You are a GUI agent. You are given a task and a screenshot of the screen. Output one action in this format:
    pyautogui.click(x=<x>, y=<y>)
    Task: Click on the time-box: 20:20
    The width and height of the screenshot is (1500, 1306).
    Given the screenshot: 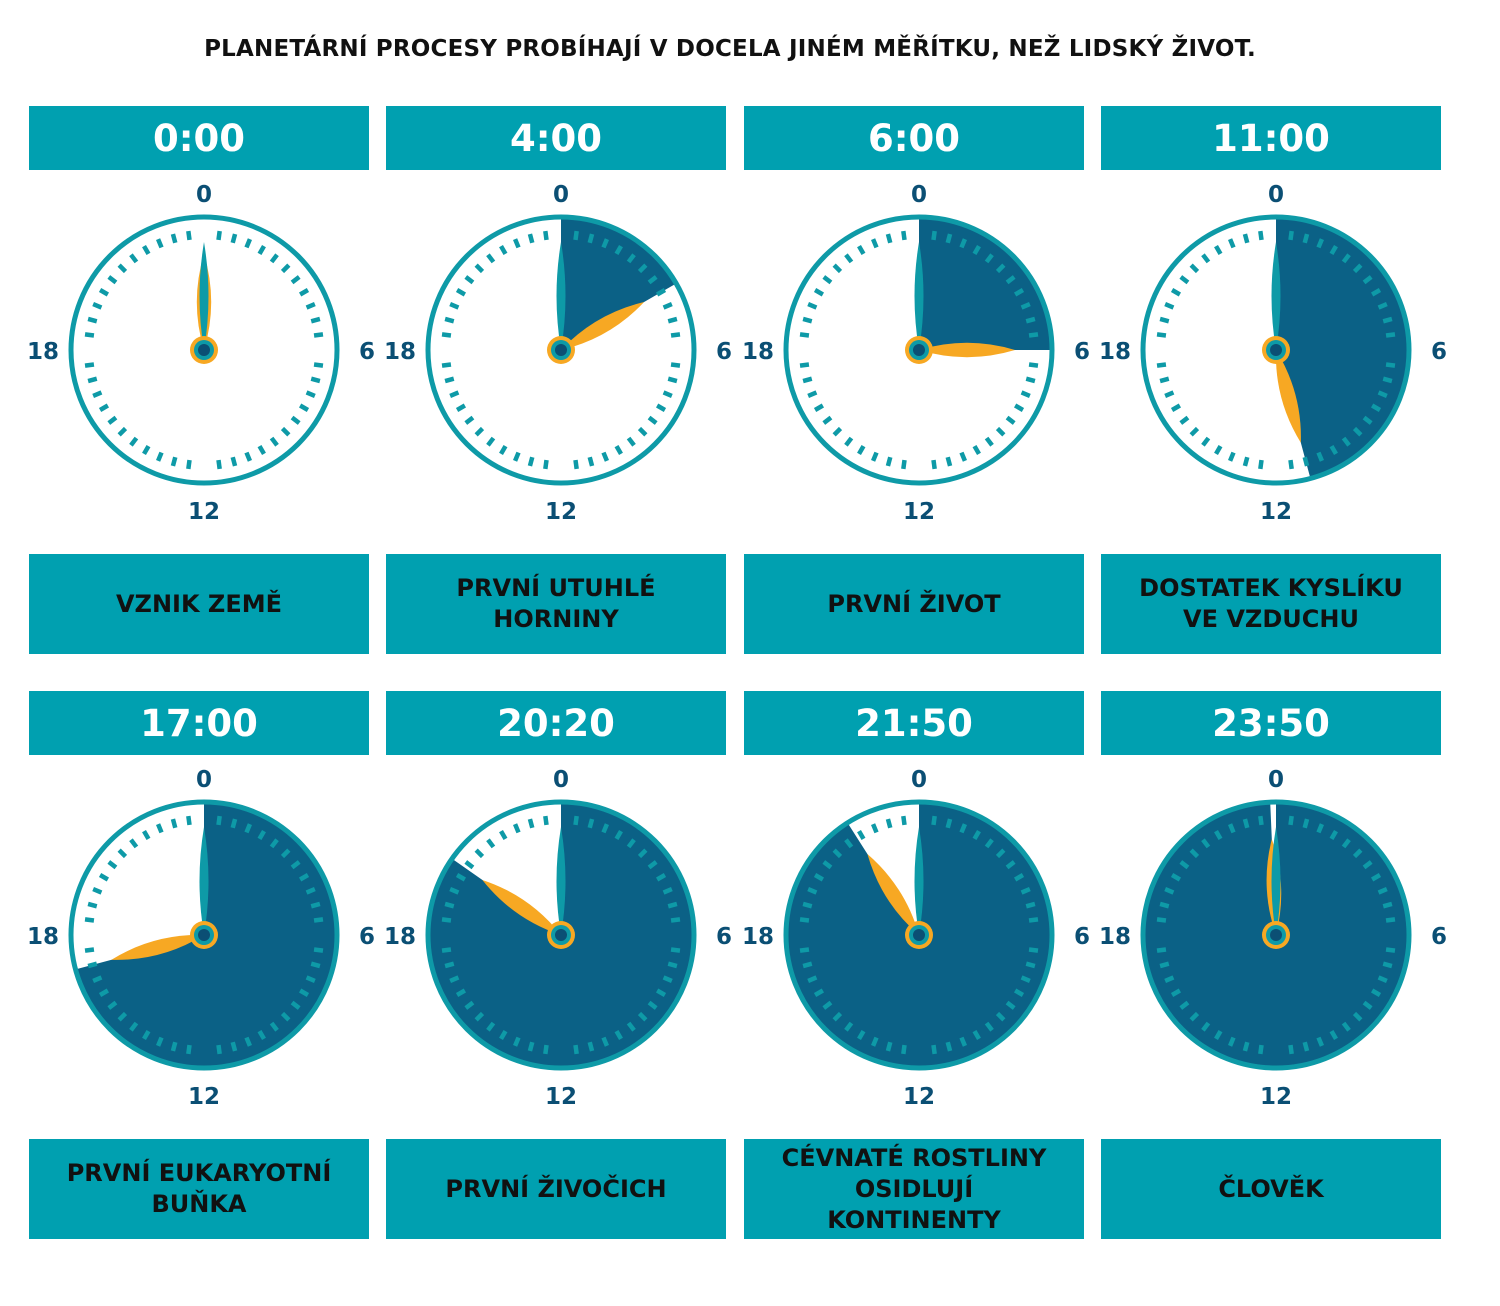 What is the action you would take?
    pyautogui.click(x=556, y=723)
    